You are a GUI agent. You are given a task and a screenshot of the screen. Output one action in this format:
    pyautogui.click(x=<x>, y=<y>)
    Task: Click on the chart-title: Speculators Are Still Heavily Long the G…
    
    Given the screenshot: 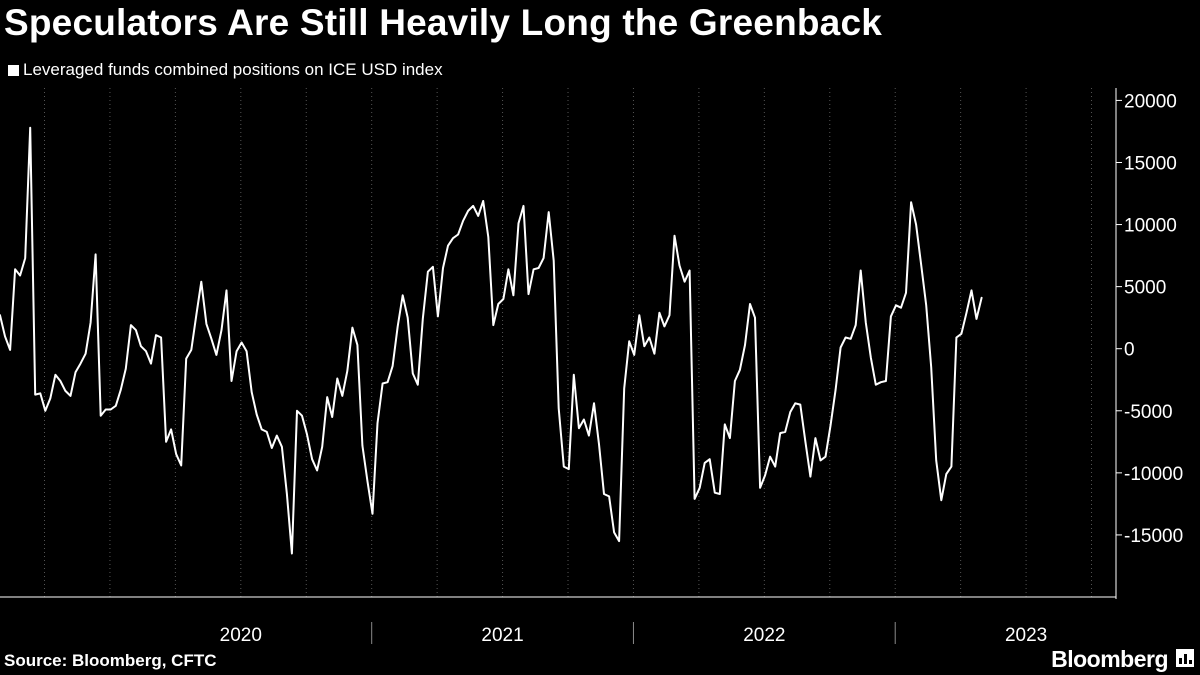 What is the action you would take?
    pyautogui.click(x=443, y=22)
    